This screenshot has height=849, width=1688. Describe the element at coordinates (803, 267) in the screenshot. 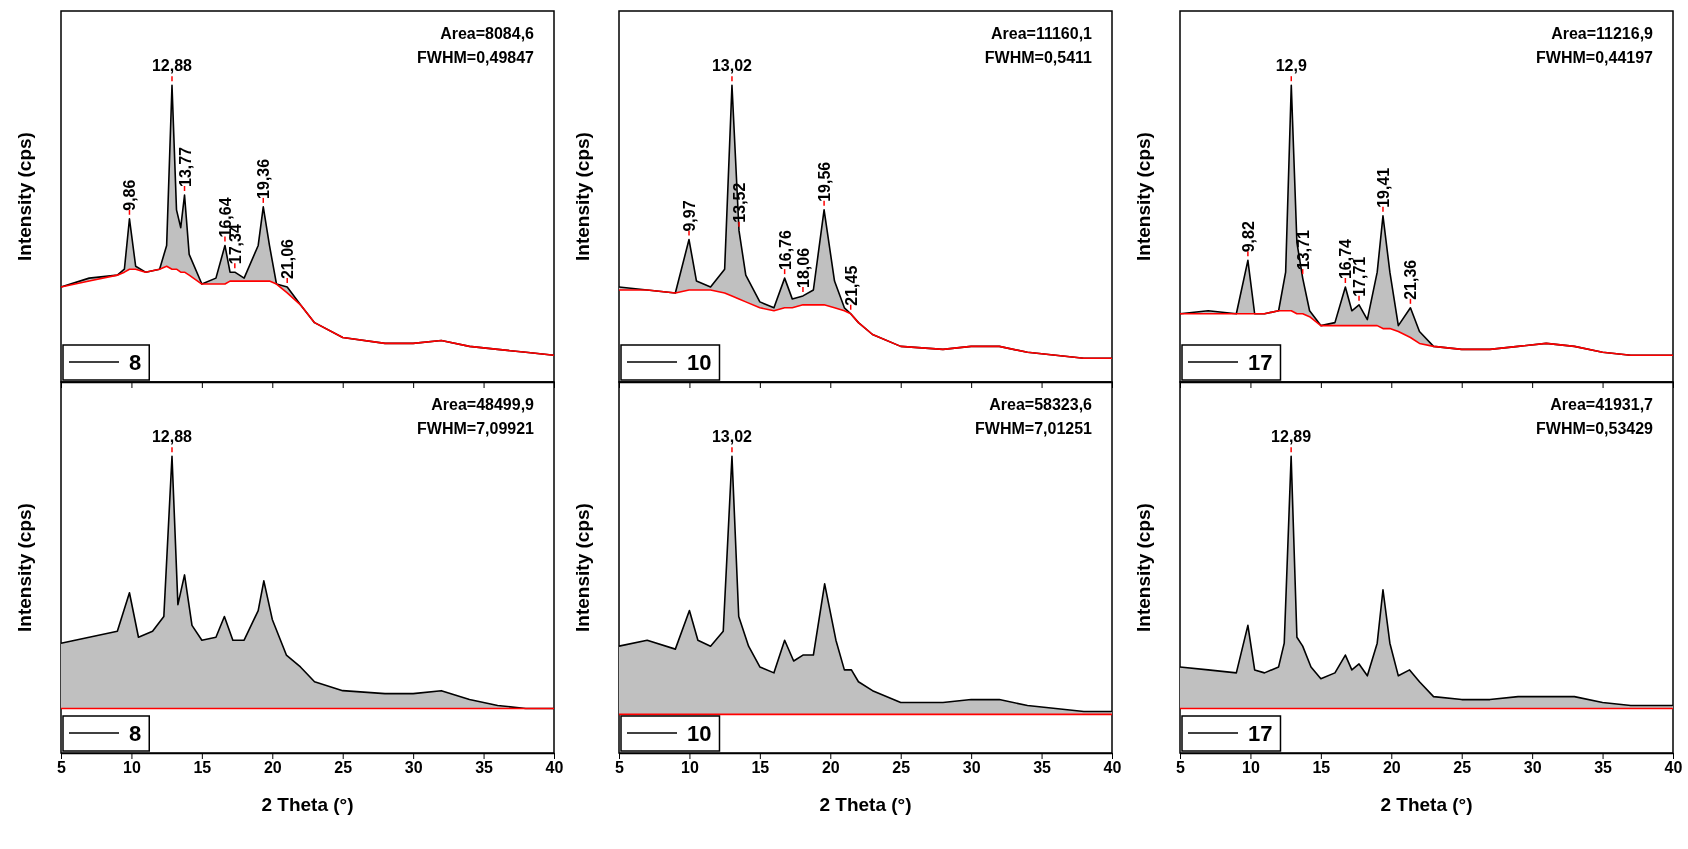

I see `annotation: 18,06` at that location.